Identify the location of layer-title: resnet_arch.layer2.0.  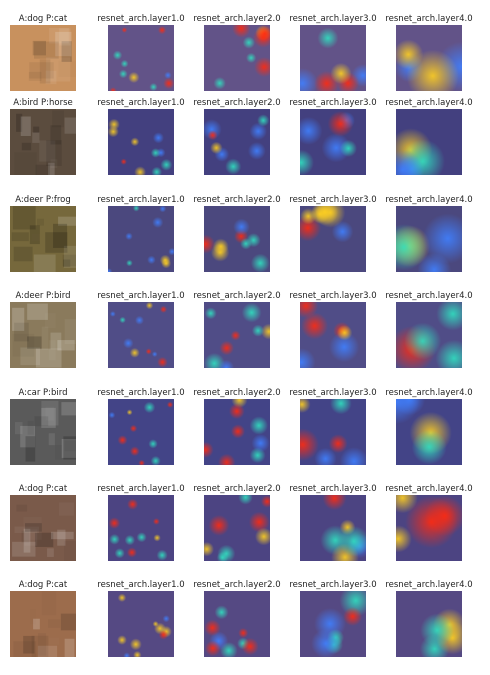
(237, 585).